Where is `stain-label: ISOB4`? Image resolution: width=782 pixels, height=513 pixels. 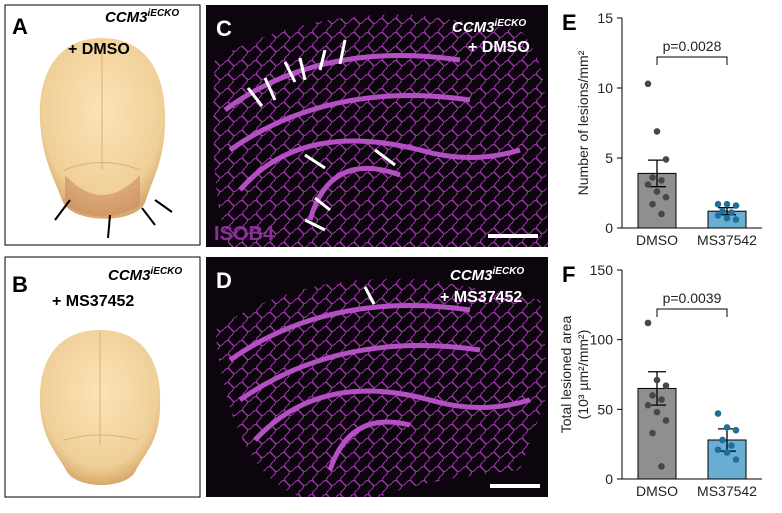
stain-label: ISOB4 is located at coordinates (244, 234).